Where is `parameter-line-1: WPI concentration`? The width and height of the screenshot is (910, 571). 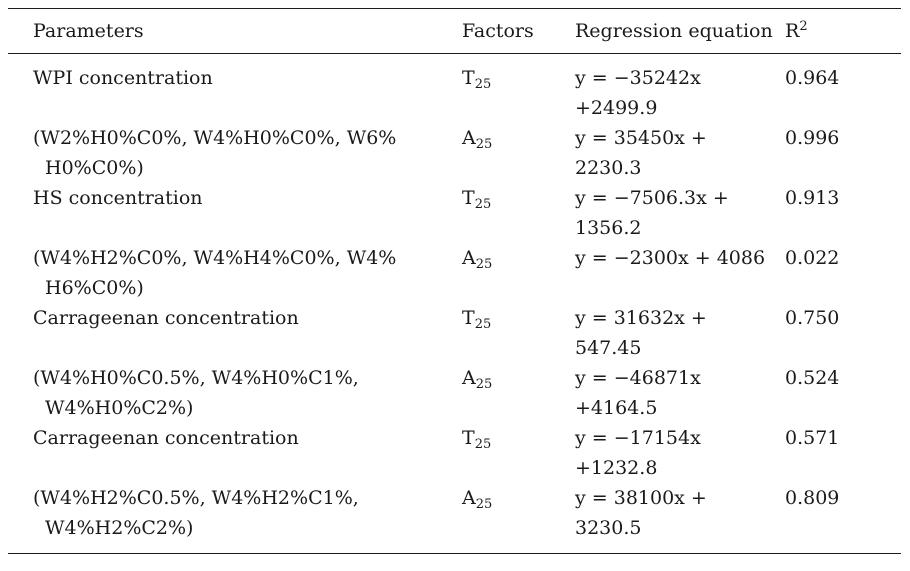
parameter-line-1: WPI concentration is located at coordinates (123, 78).